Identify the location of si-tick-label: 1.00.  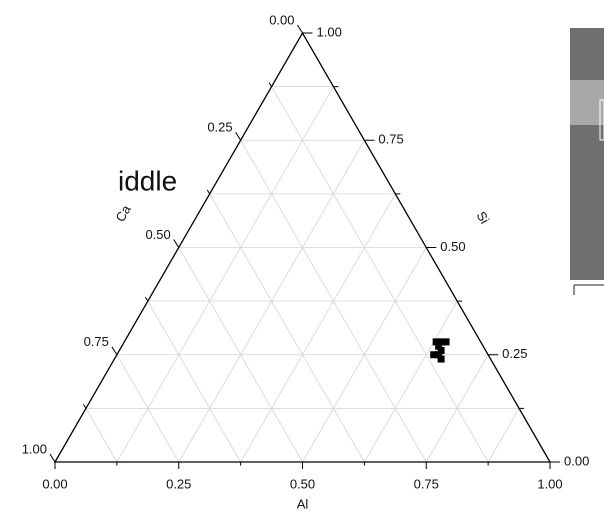
(329, 31).